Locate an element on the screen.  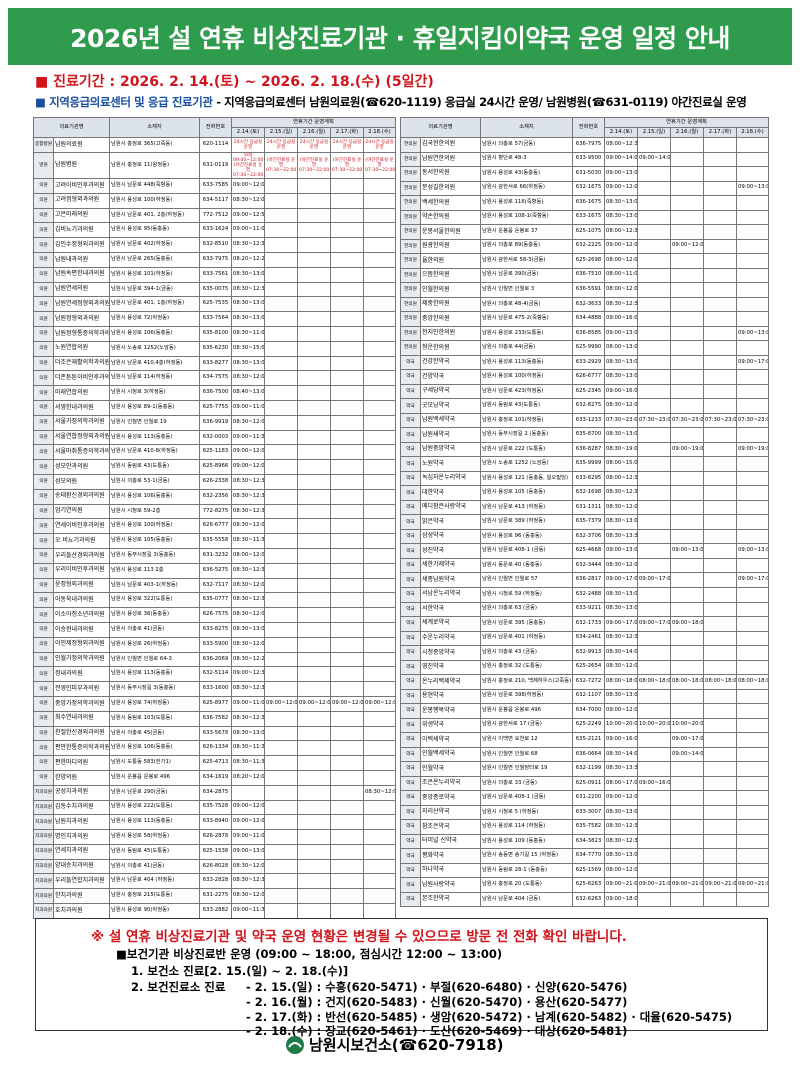
table-cell: 631-3232 is located at coordinates (215, 555).